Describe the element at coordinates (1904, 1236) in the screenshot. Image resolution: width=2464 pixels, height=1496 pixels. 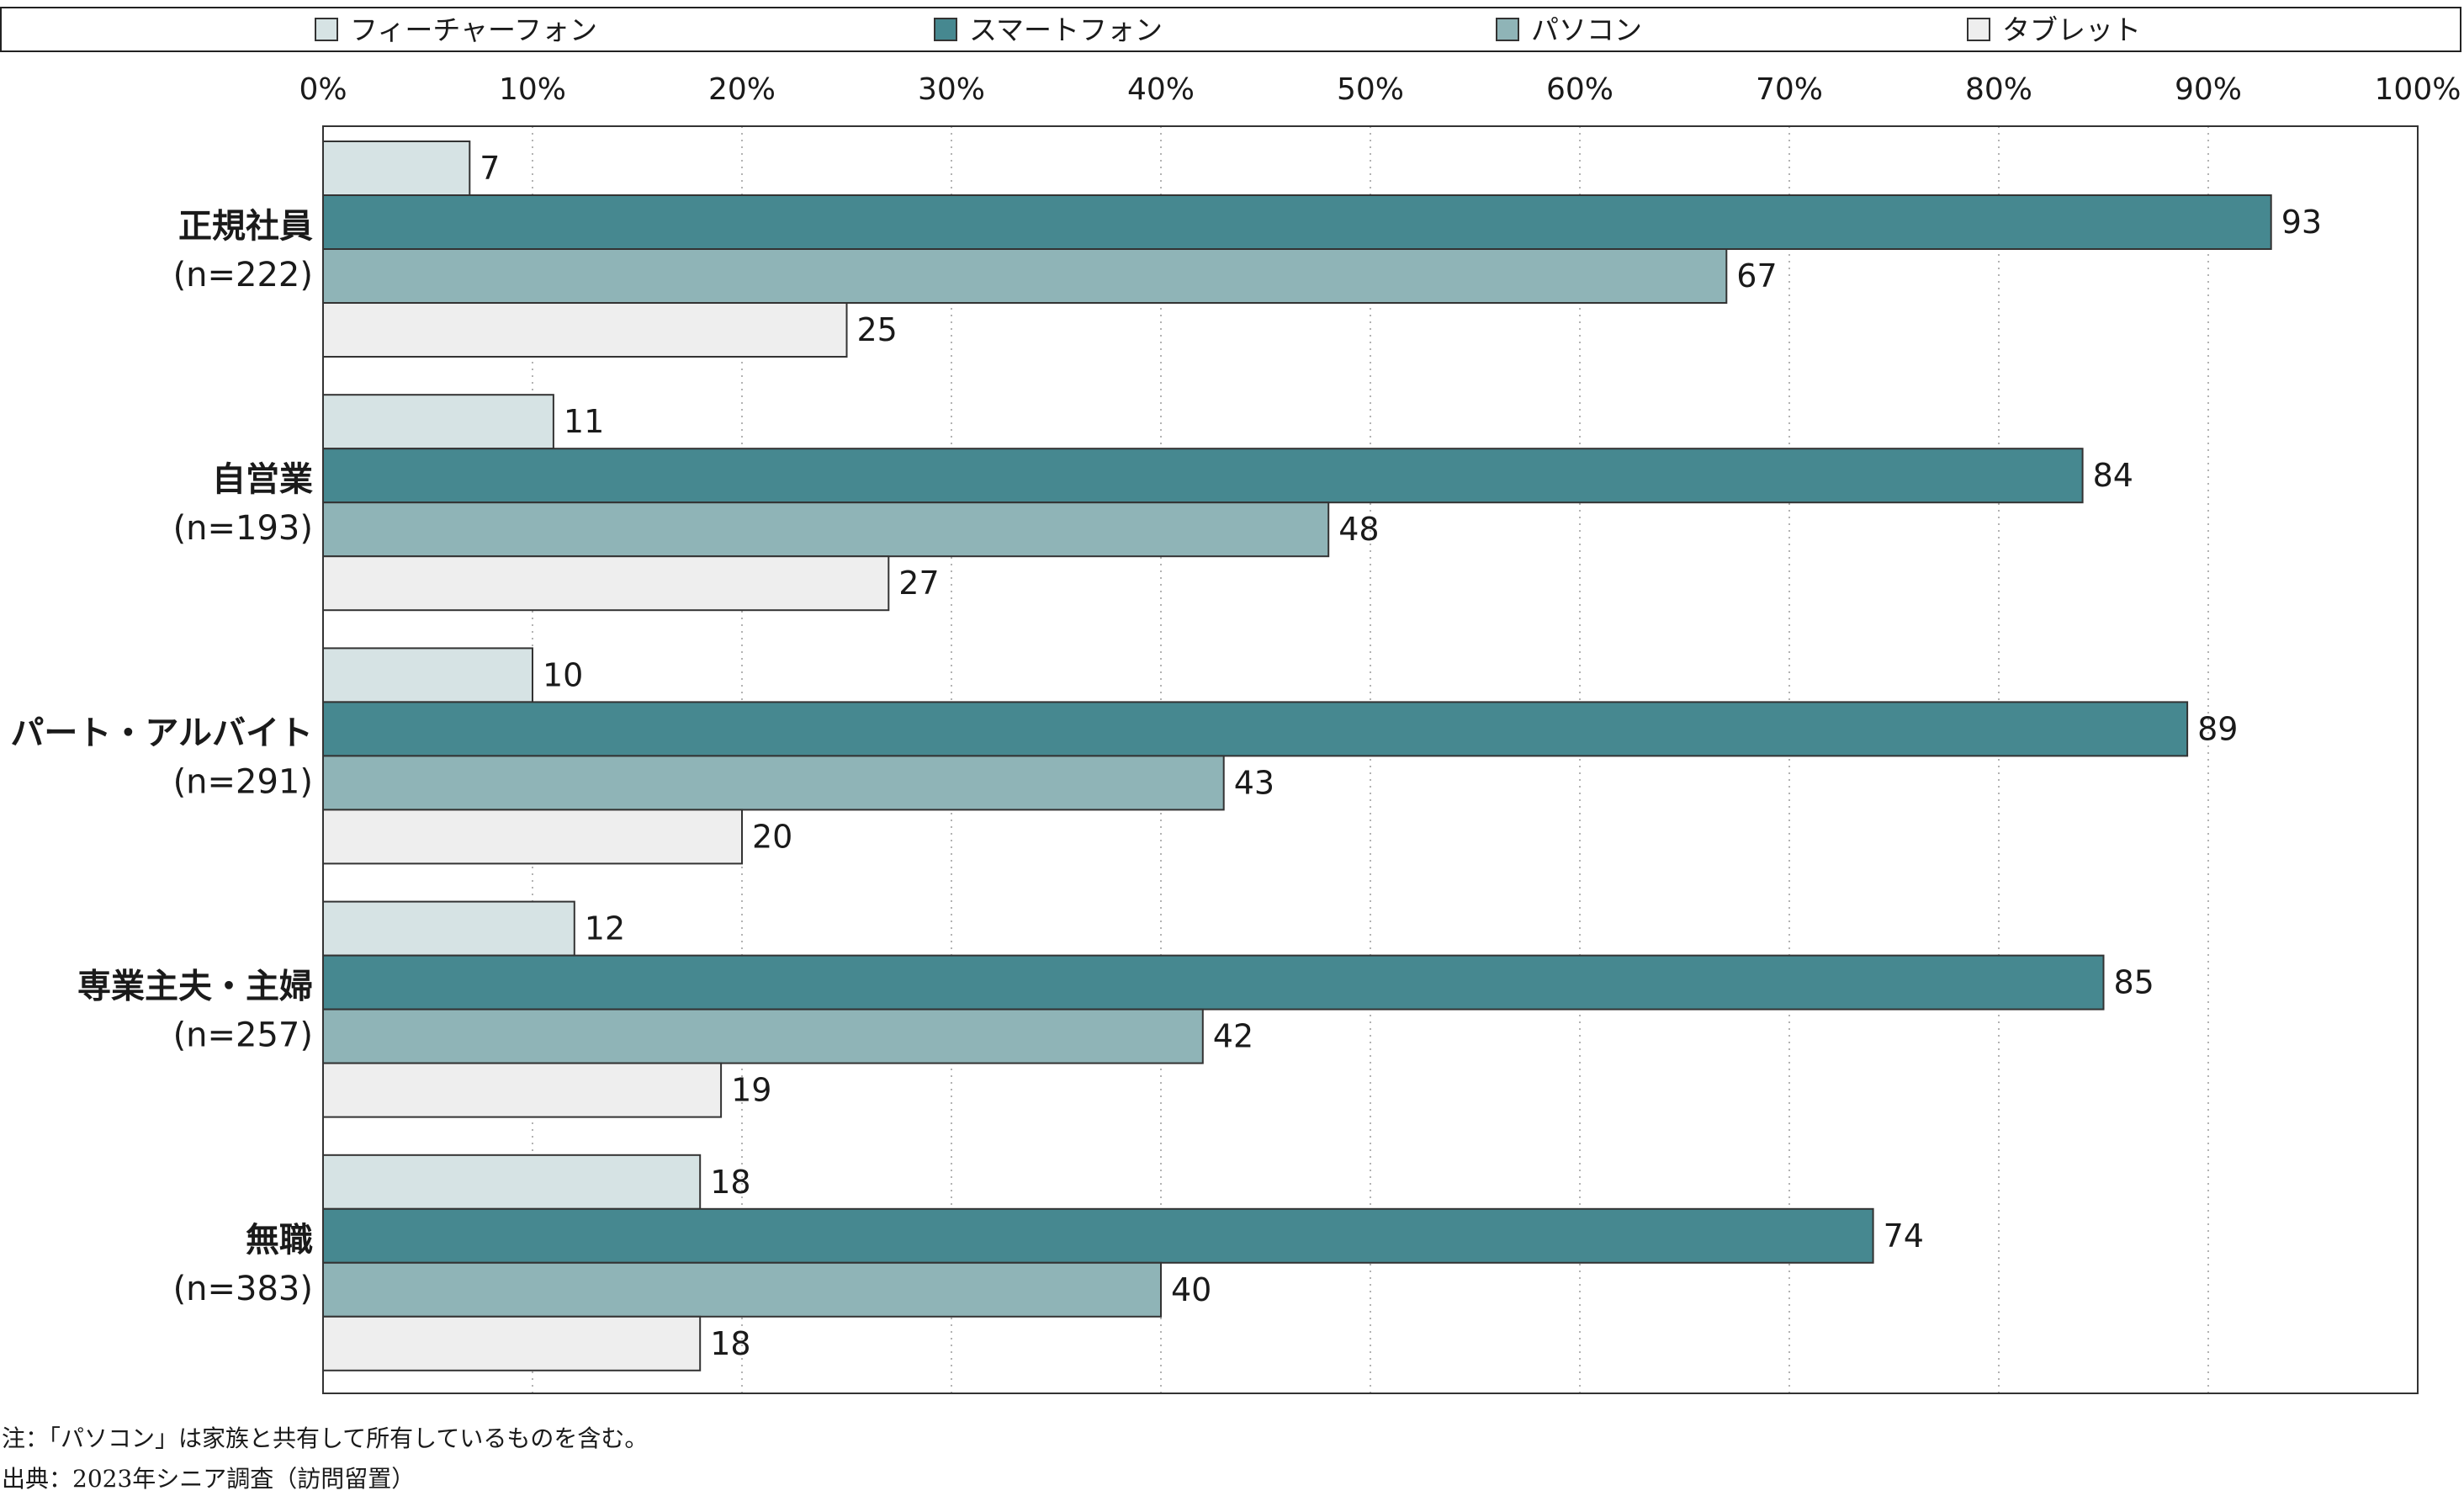
I see `value-label: 74` at that location.